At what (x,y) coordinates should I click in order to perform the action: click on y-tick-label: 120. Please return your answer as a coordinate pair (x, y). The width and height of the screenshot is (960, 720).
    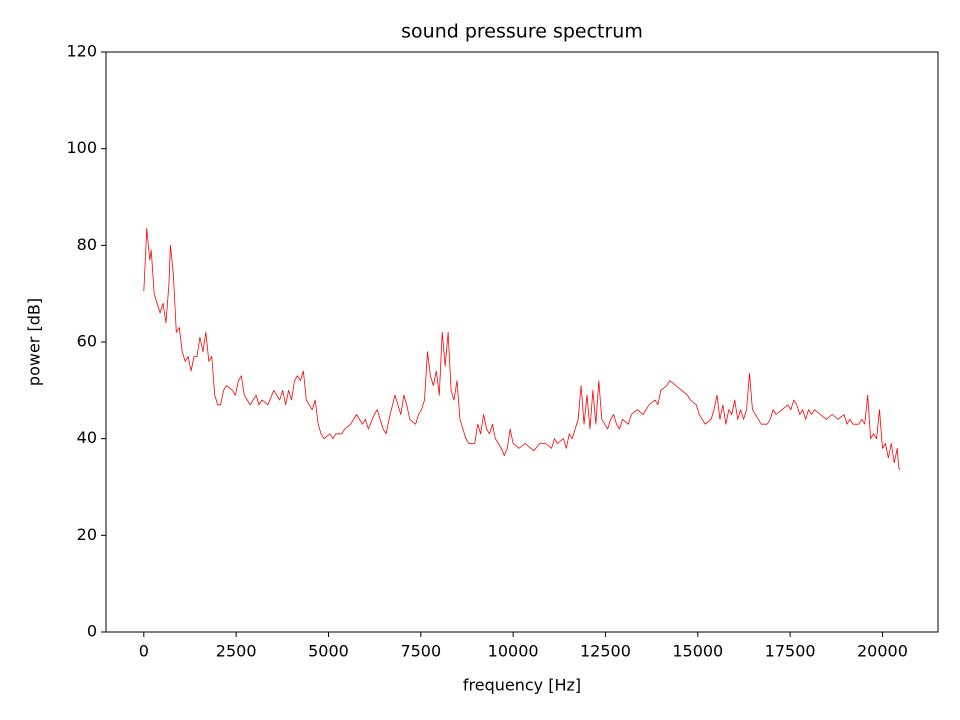
    Looking at the image, I should click on (81, 51).